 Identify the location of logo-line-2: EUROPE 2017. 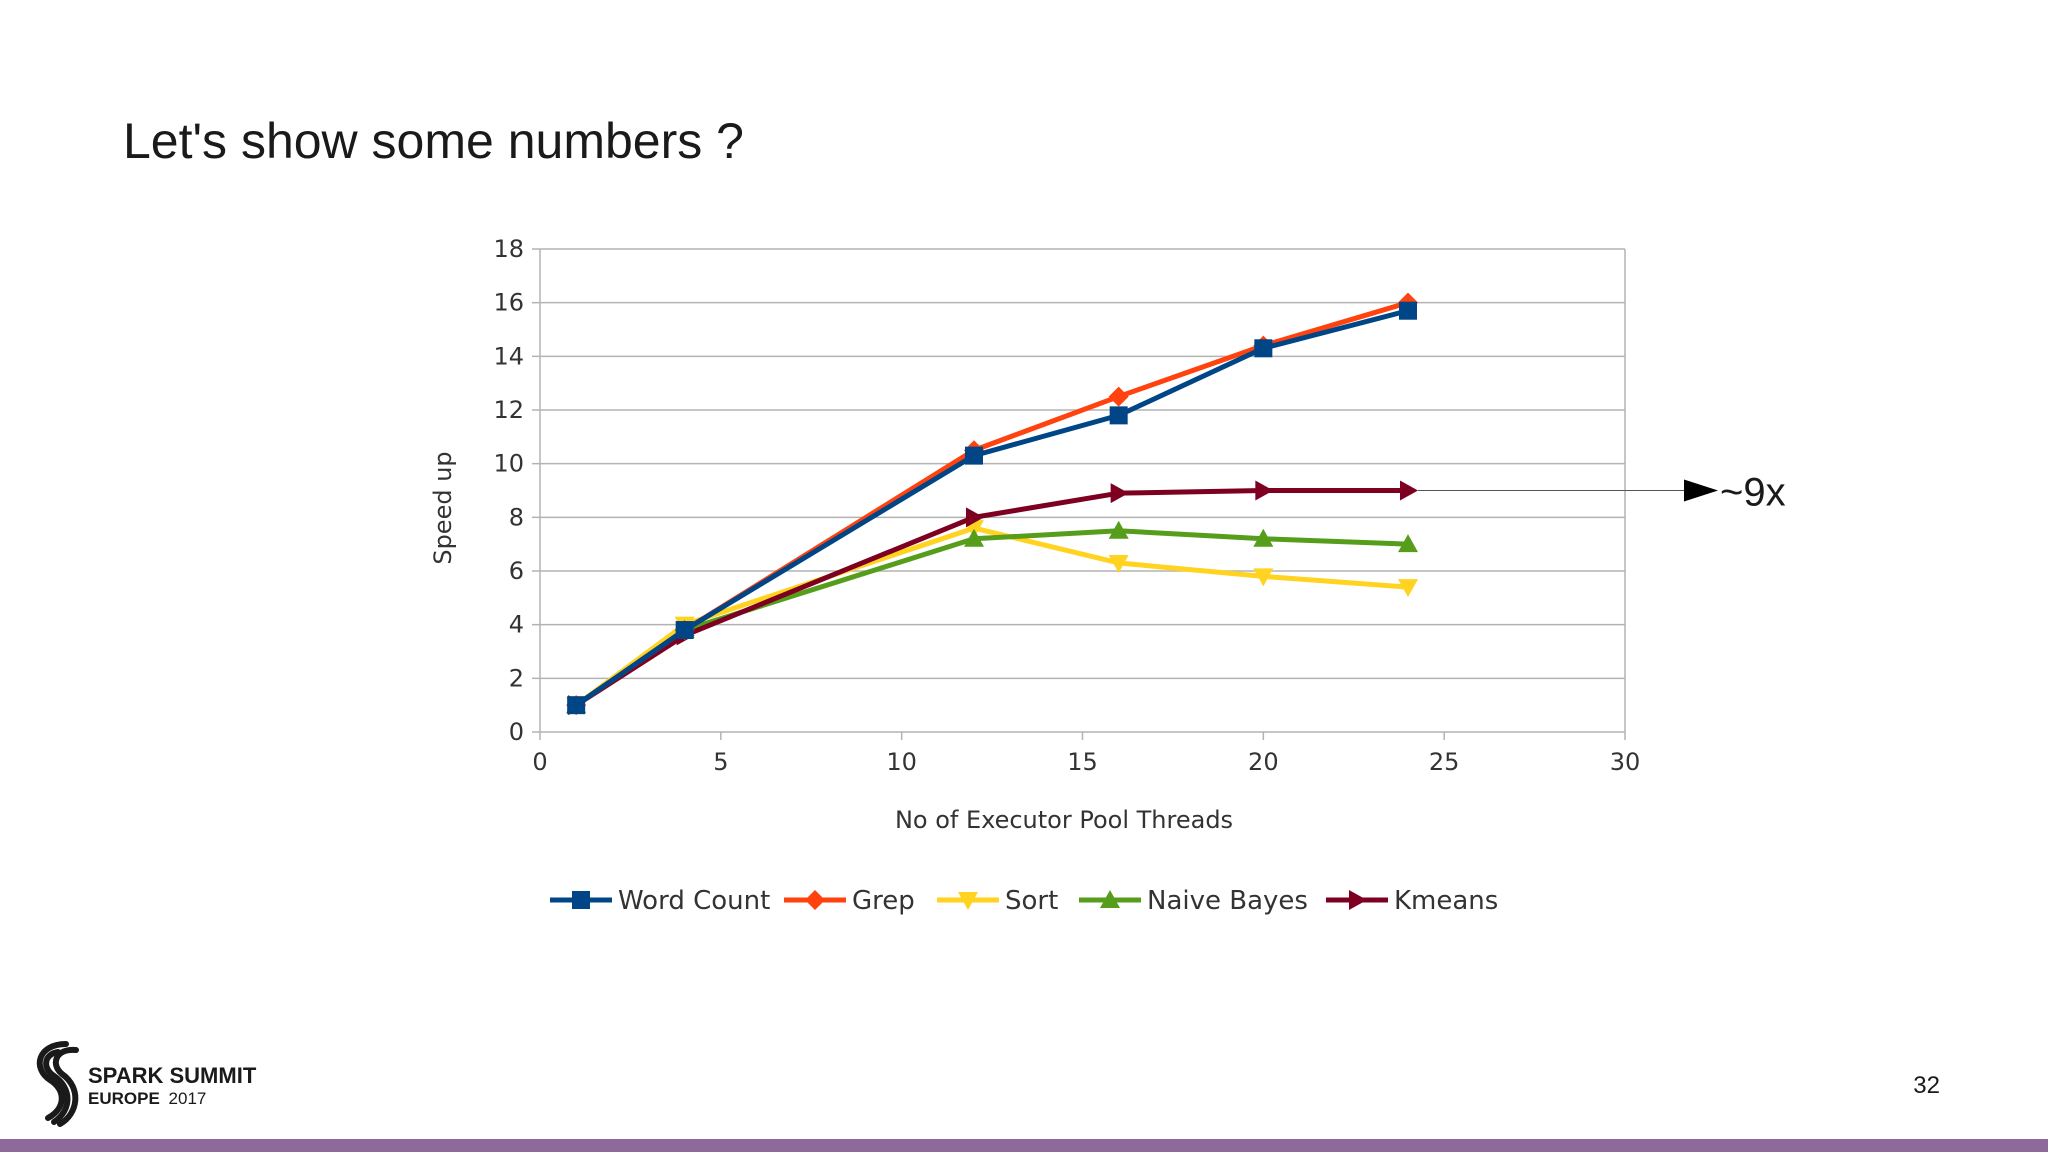
(147, 1098).